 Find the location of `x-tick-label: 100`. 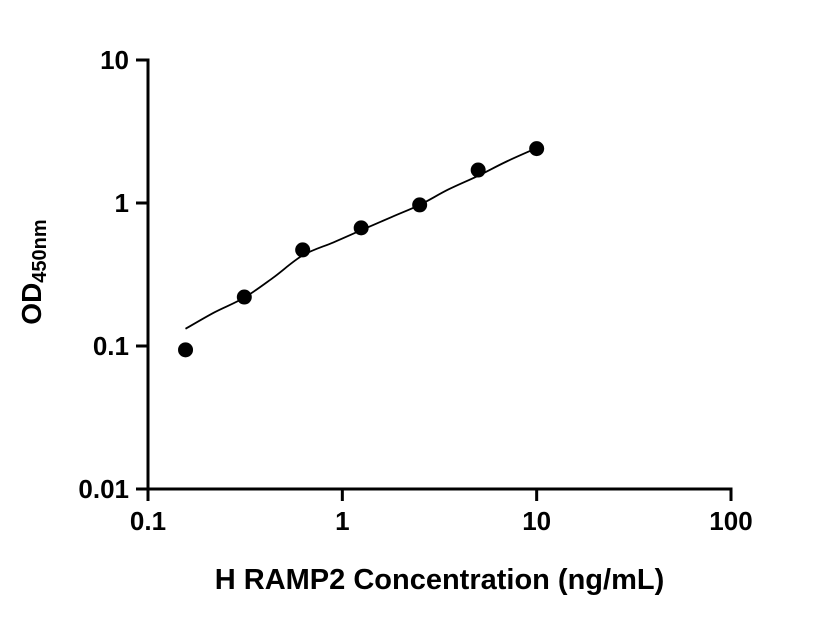

x-tick-label: 100 is located at coordinates (730, 521).